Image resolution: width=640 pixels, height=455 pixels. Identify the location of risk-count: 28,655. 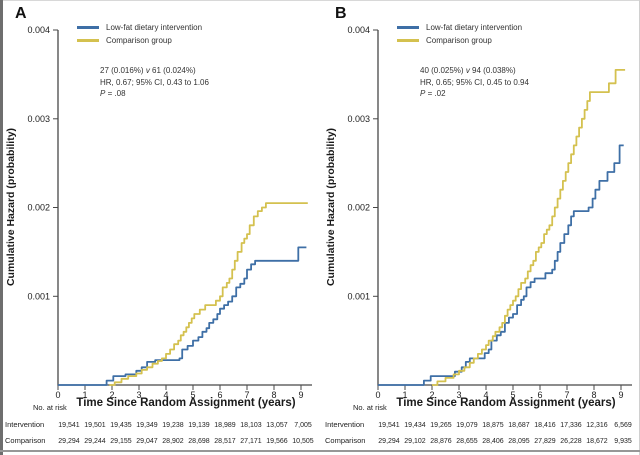
(467, 441).